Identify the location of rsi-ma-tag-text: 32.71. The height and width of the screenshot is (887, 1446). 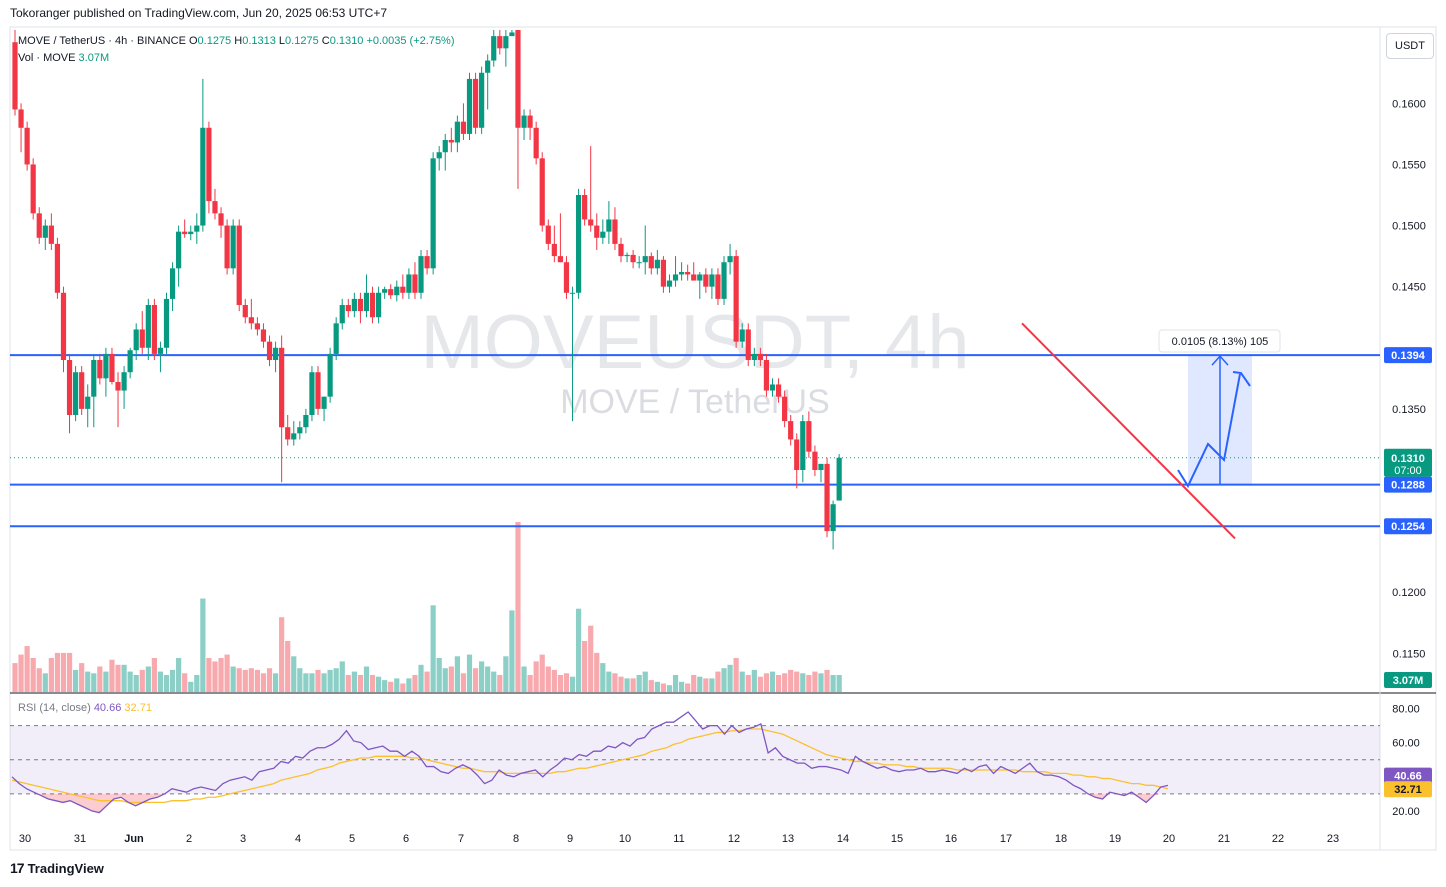
(1408, 790).